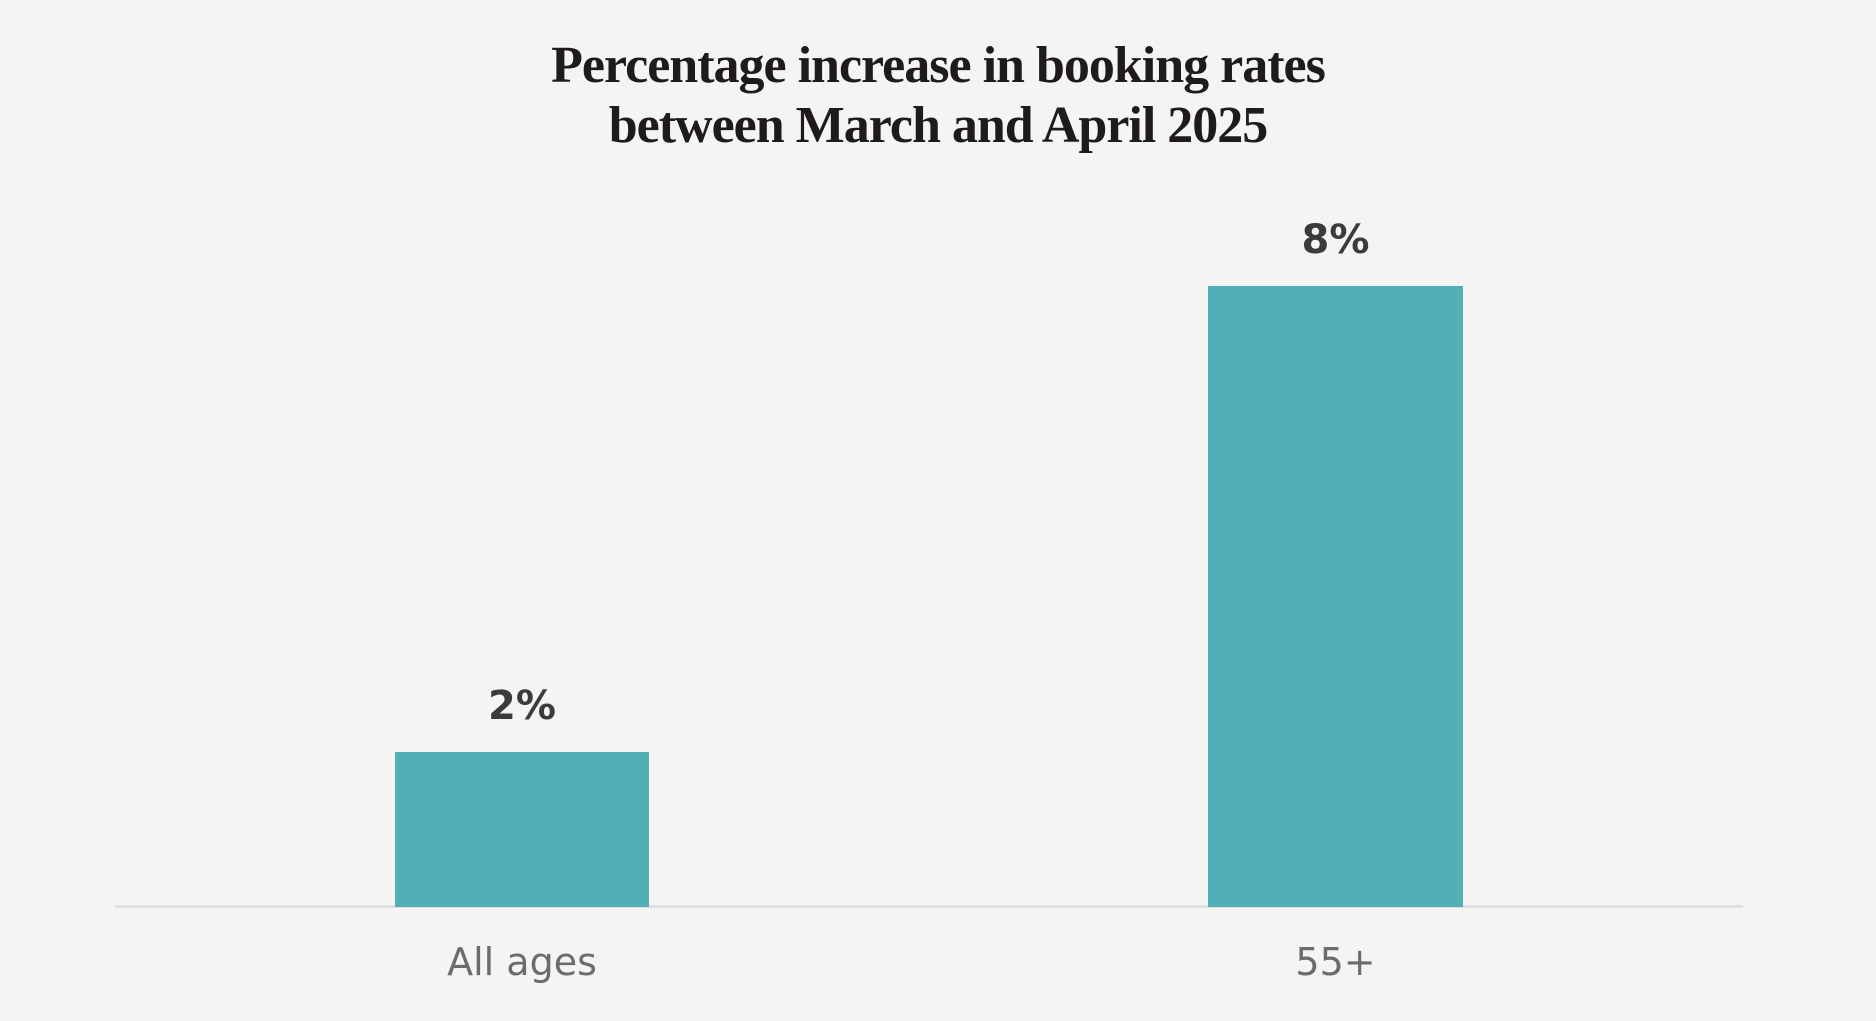 The width and height of the screenshot is (1876, 1021). Describe the element at coordinates (522, 706) in the screenshot. I see `bar-value-label-all-ages: 2%` at that location.